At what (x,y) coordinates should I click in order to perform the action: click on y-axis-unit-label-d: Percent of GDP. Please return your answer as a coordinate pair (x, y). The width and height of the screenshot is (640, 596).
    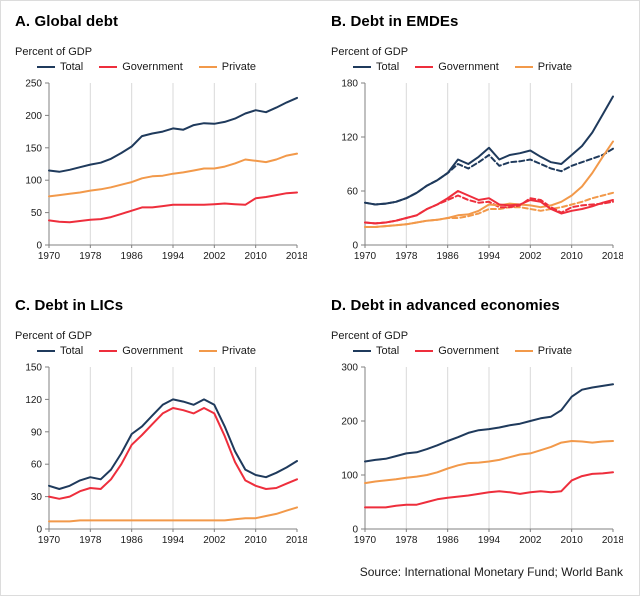
    Looking at the image, I should click on (370, 336).